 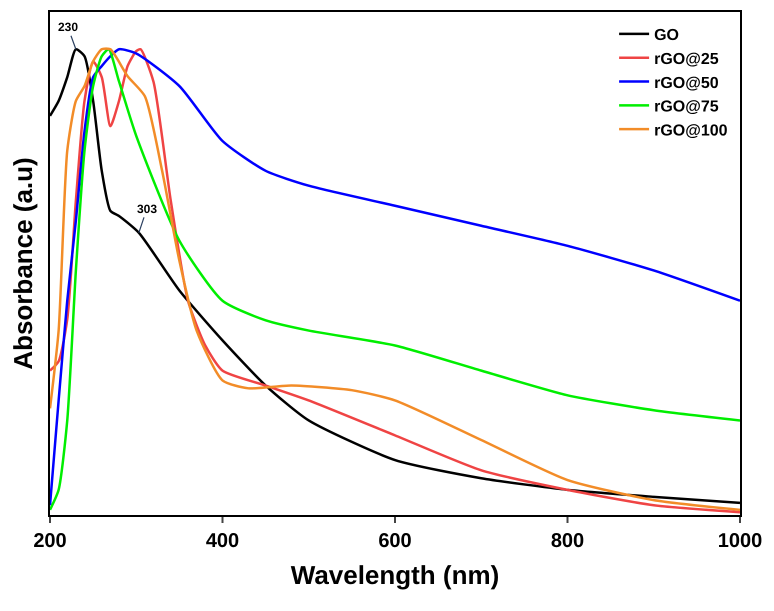 I want to click on annotation: 303, so click(x=147, y=209).